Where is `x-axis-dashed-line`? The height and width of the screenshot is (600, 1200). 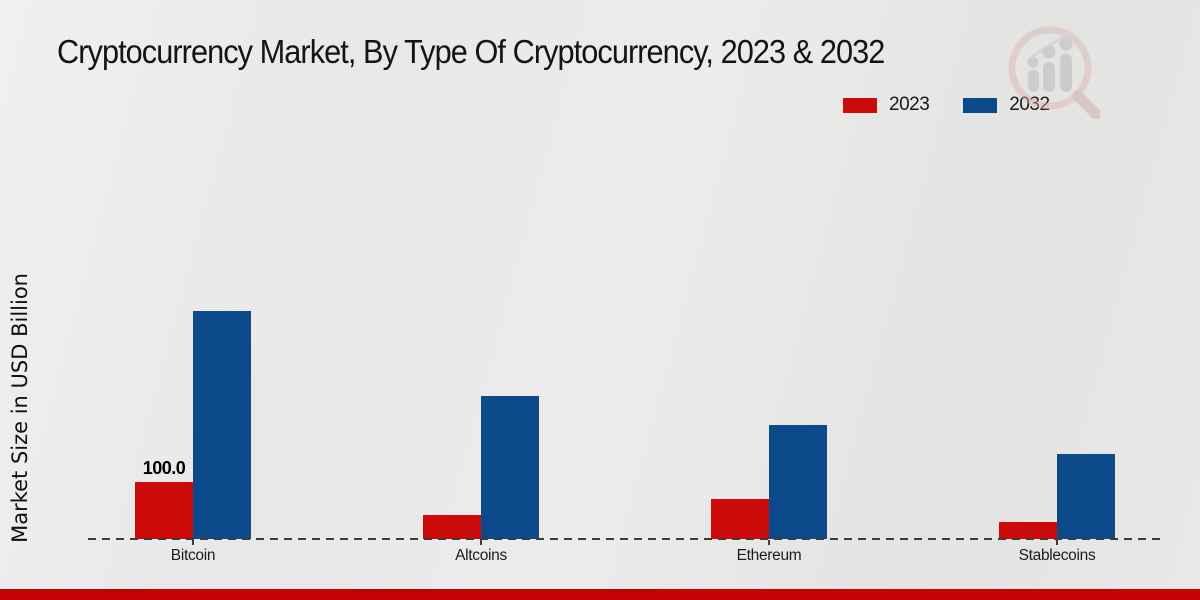 x-axis-dashed-line is located at coordinates (625, 539).